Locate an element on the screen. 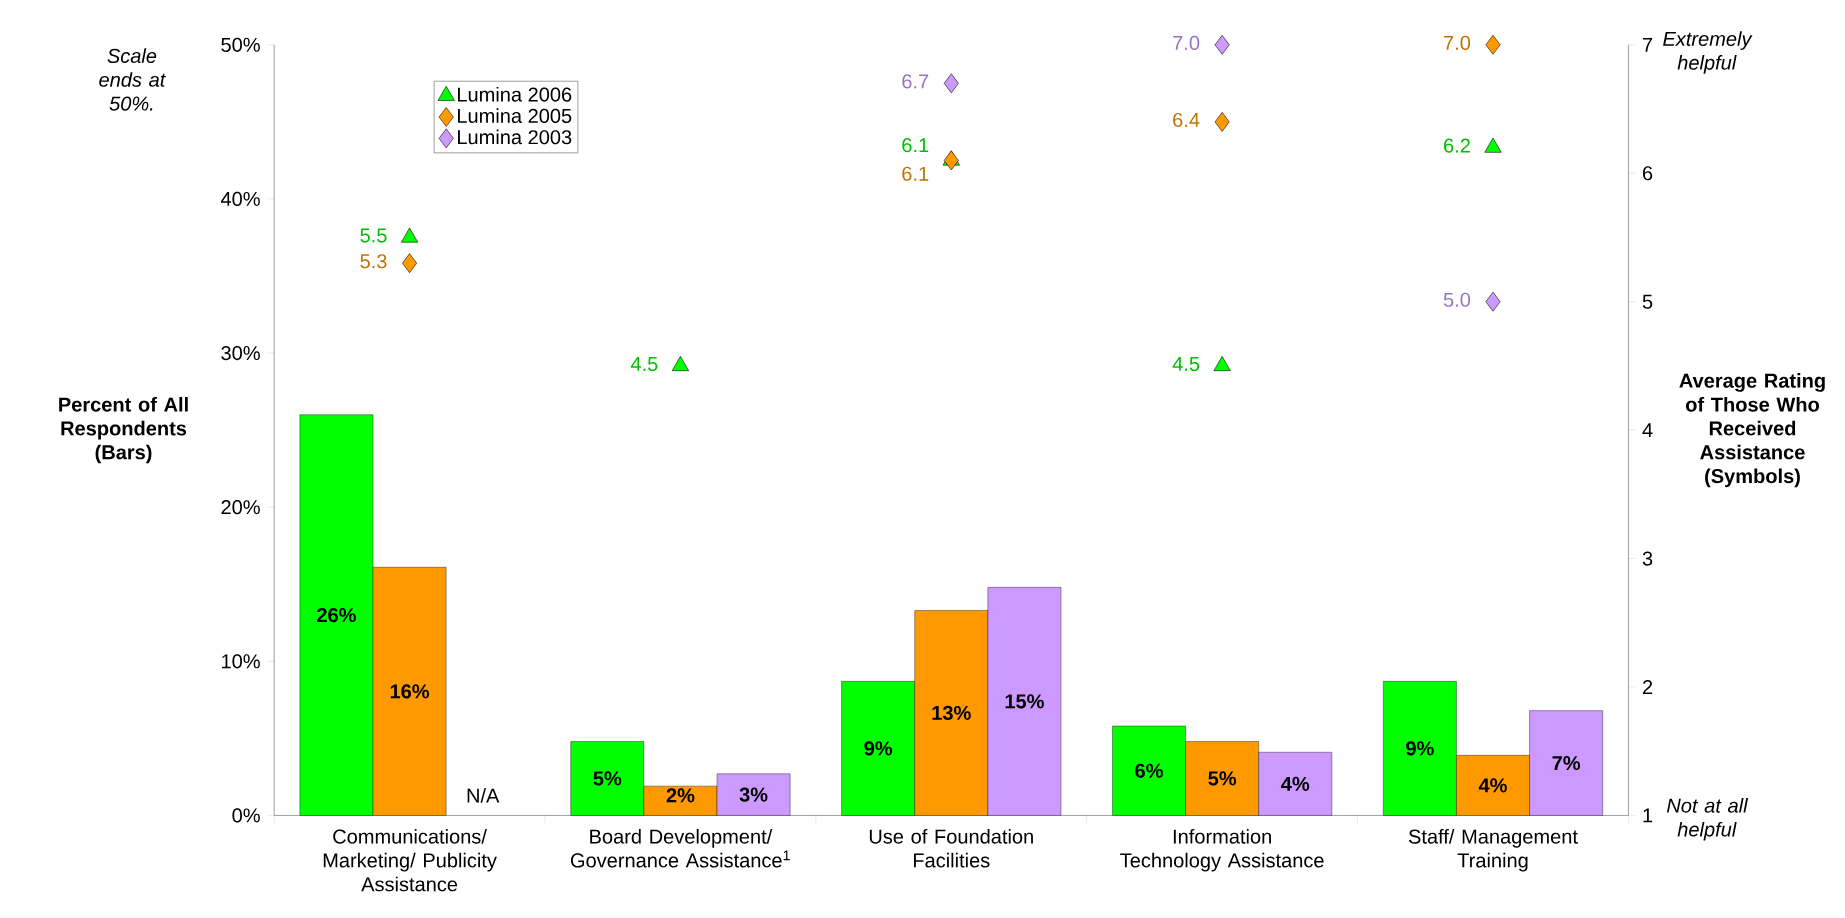  y-tick-label: 40% is located at coordinates (240, 198).